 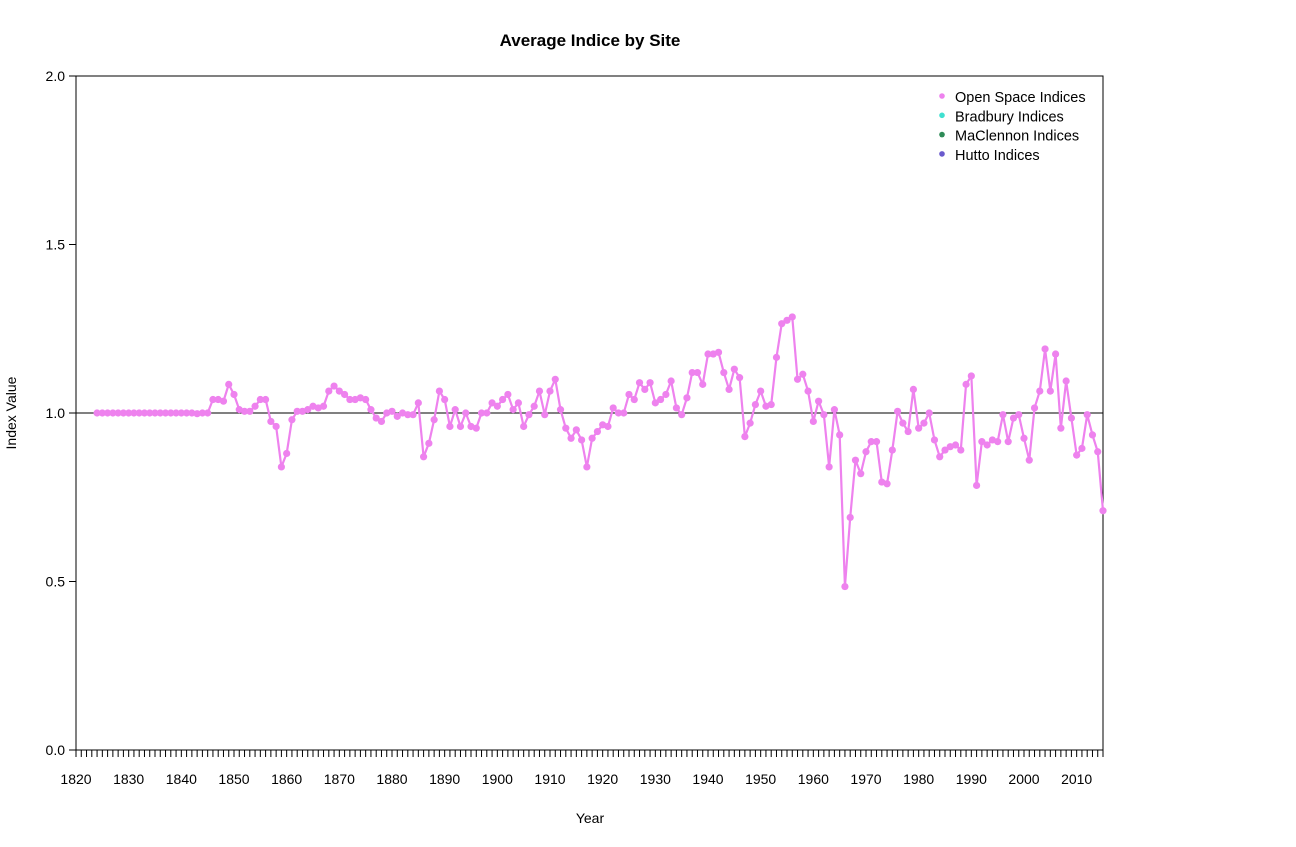 What do you see at coordinates (56, 413) in the screenshot?
I see `y-tick-label: 1.0` at bounding box center [56, 413].